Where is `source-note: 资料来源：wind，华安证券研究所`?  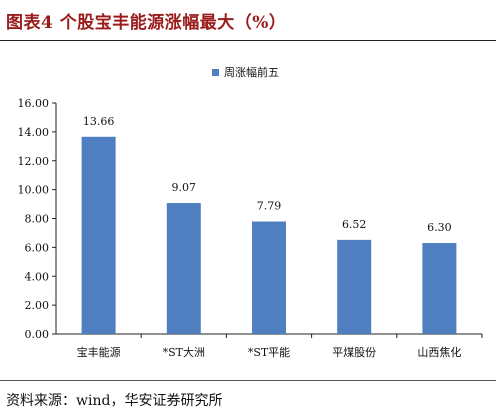
source-note: 资料来源：wind，华安证券研究所 is located at coordinates (114, 401).